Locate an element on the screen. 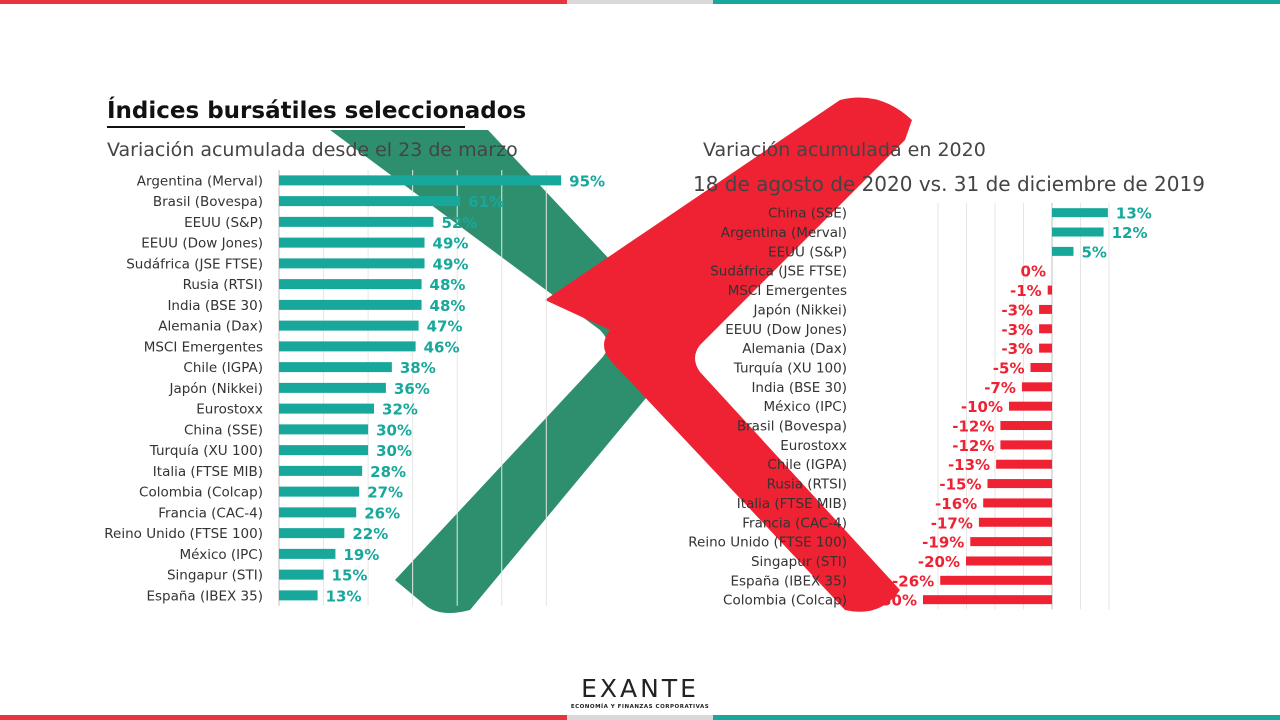 This screenshot has width=1280, height=720. footer-logo: EXANTE ECONOMÍA Y FINANZAS CORPORATIVAS is located at coordinates (640, 692).